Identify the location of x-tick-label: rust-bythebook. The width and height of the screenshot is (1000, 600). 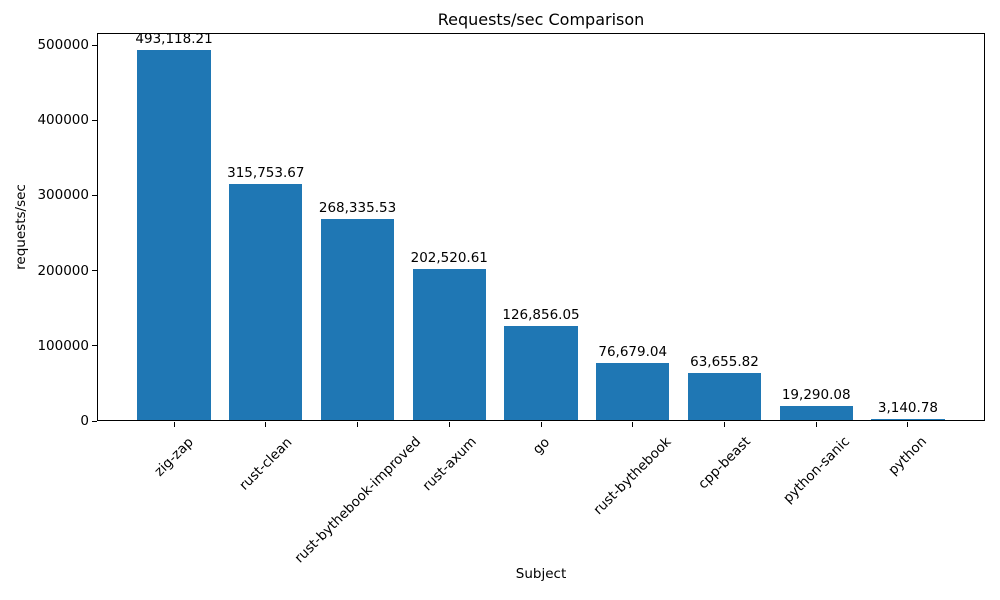
(632, 476).